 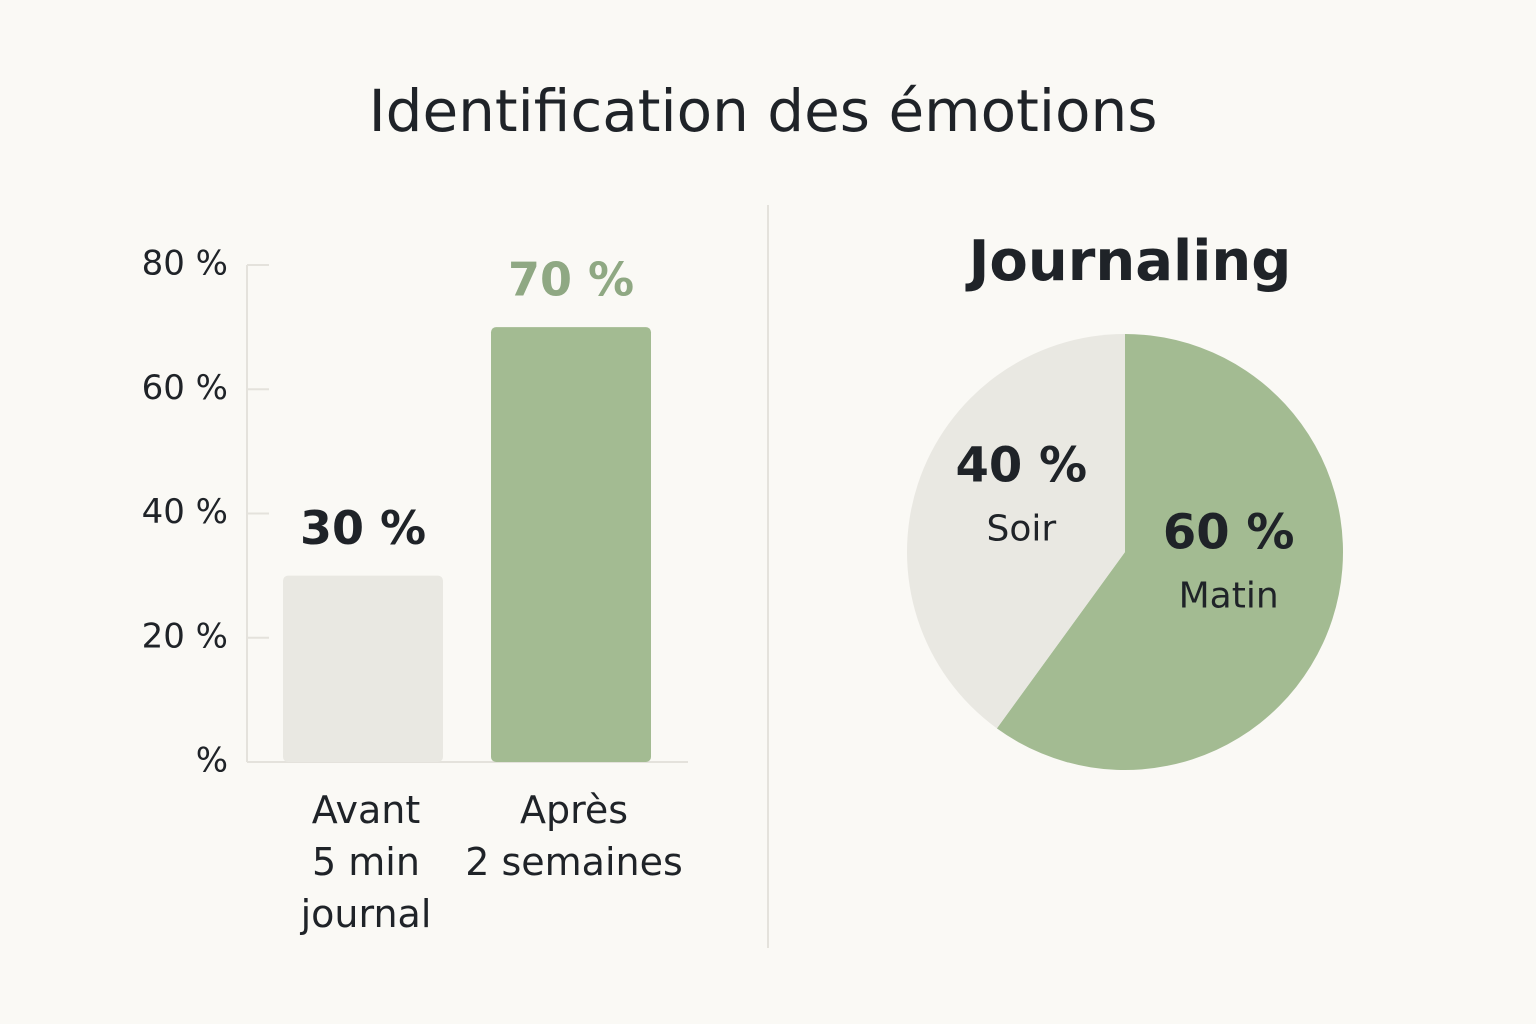 What do you see at coordinates (366, 810) in the screenshot?
I see `x-tick-label-line: Avant` at bounding box center [366, 810].